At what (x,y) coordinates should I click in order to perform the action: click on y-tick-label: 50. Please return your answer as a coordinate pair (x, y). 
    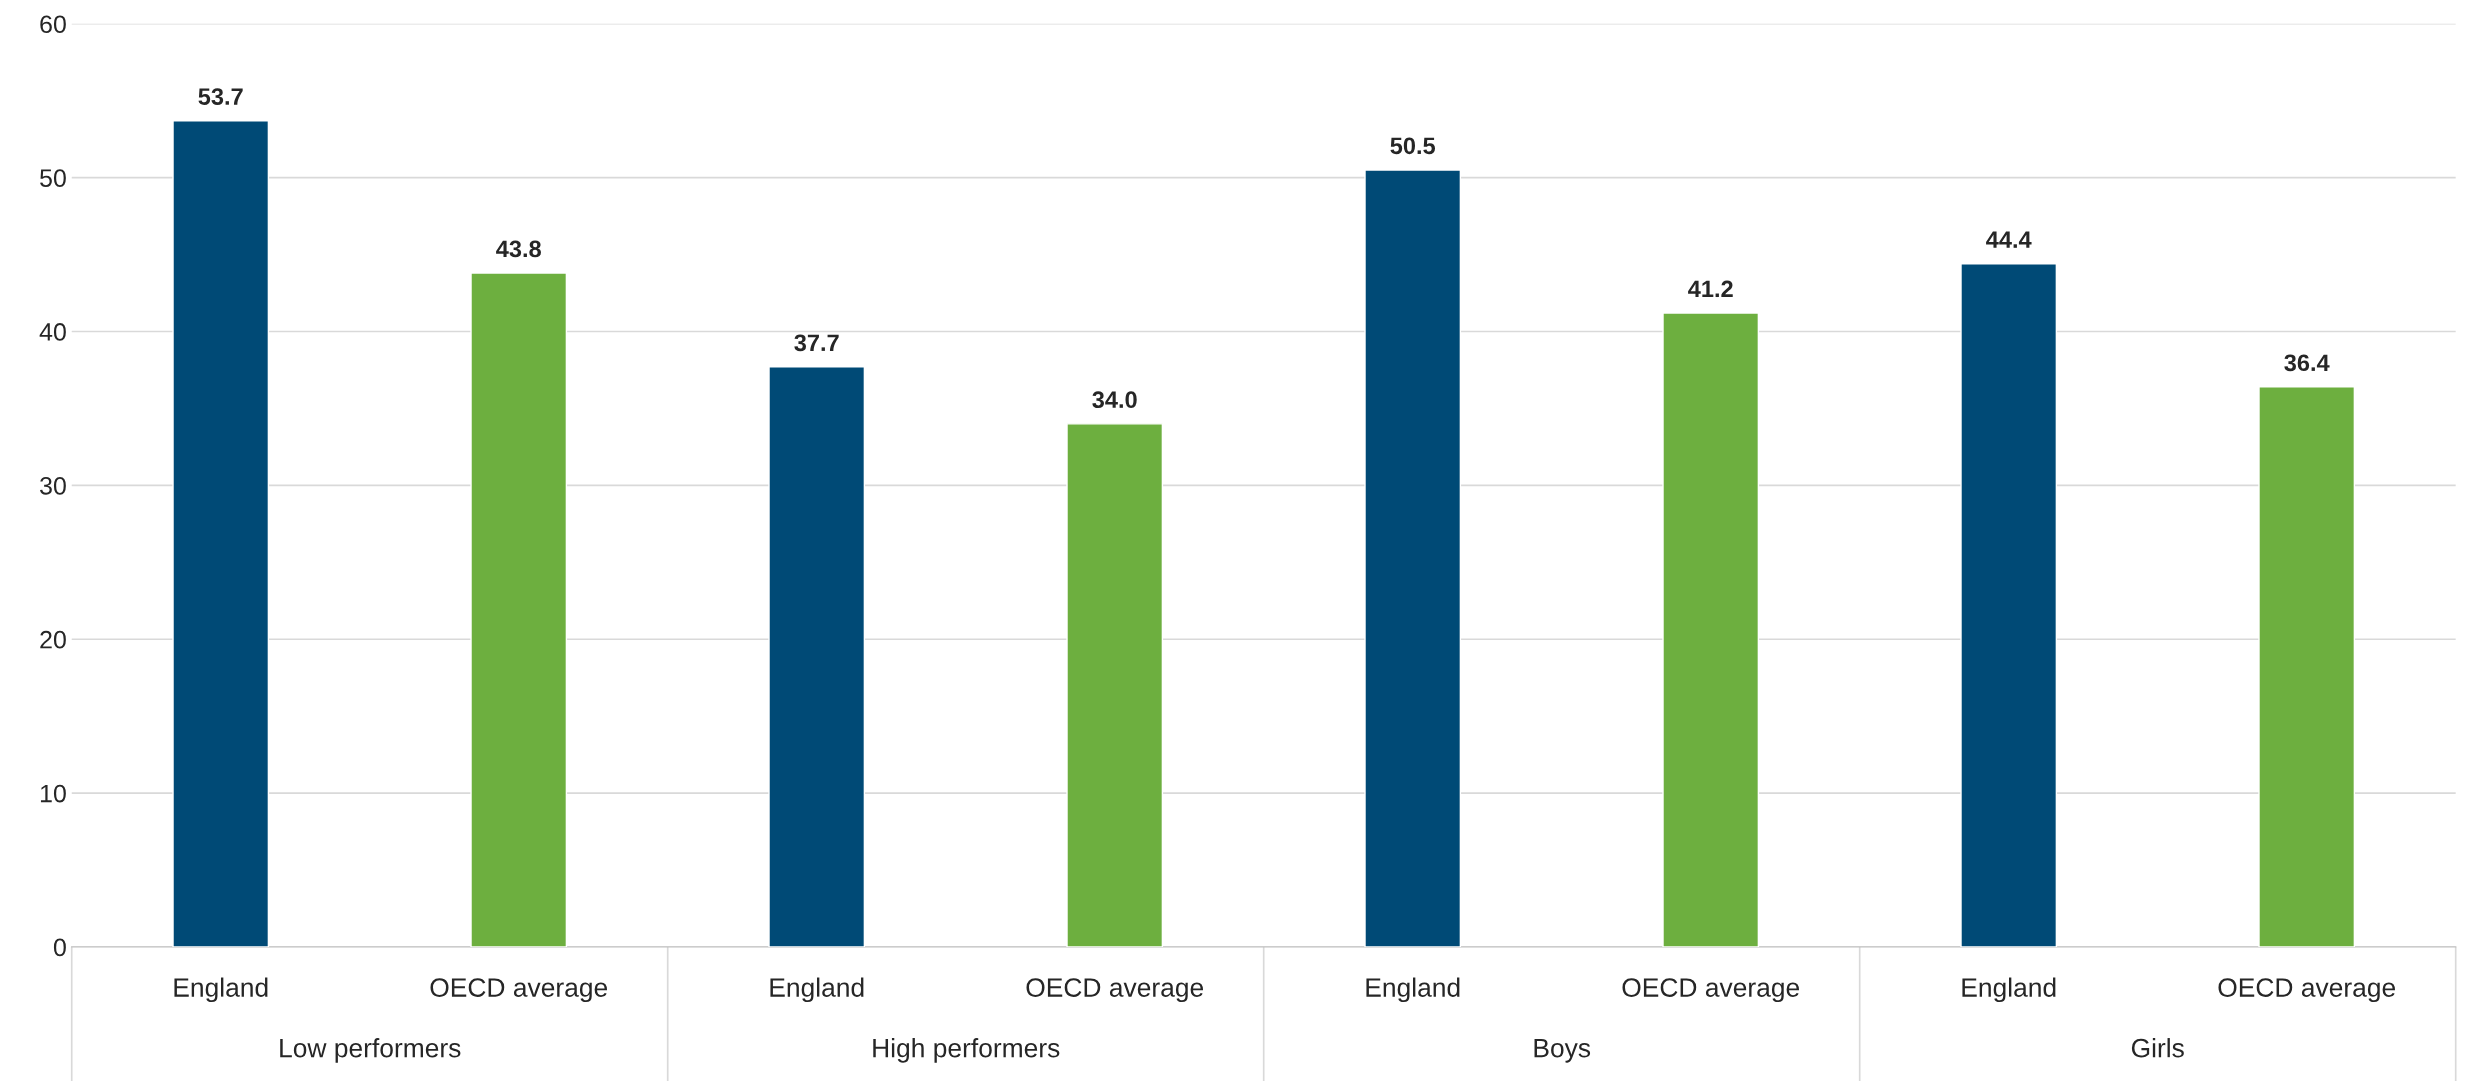
    Looking at the image, I should click on (53, 178).